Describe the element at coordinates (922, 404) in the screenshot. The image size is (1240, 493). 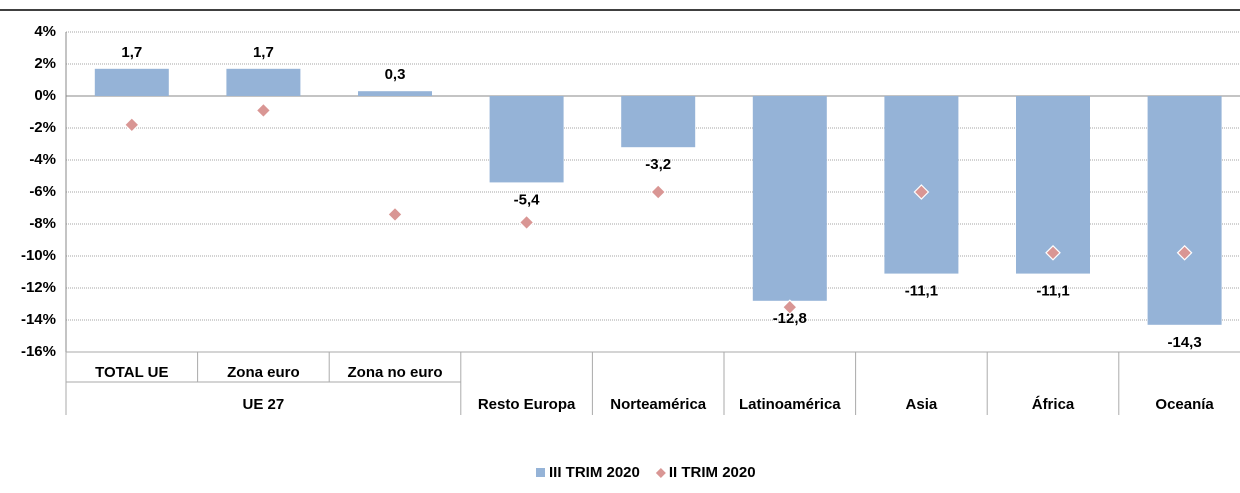
I see `x-tick-label: Asia` at that location.